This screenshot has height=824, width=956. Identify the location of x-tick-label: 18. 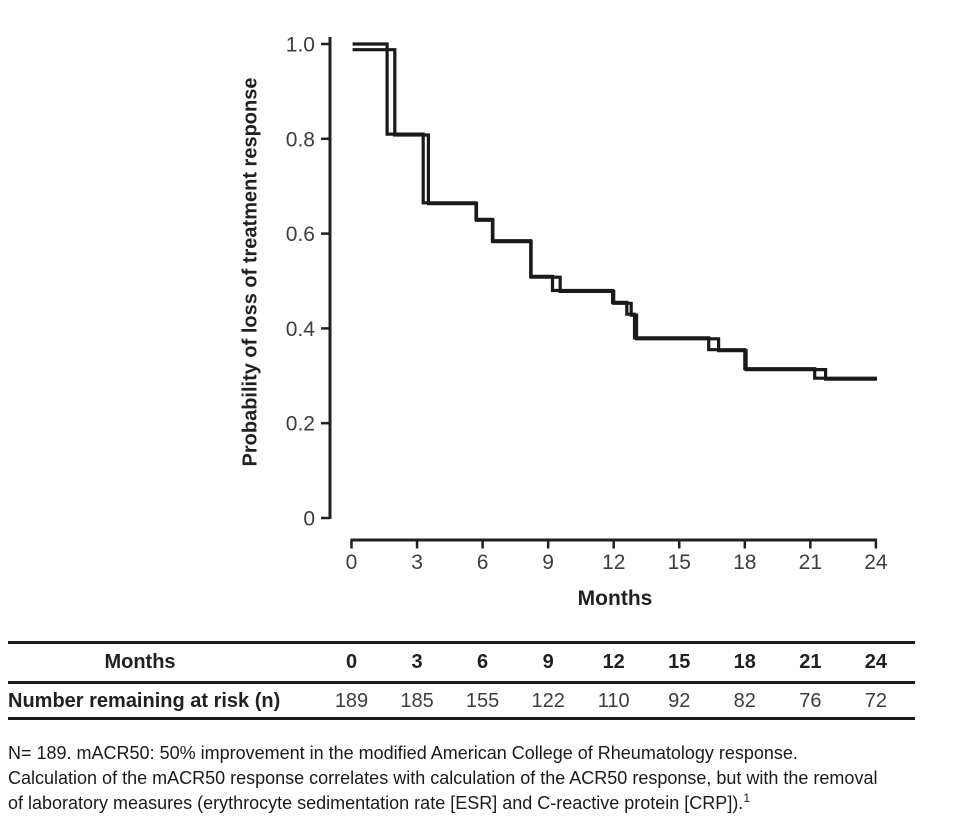
(744, 562).